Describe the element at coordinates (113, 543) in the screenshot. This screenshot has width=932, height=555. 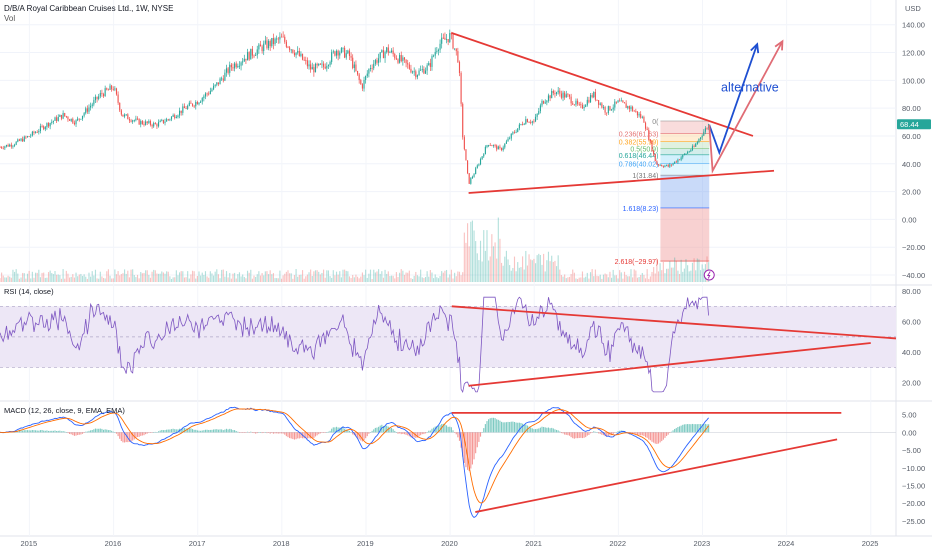
I see `time-tick-label: 2016` at that location.